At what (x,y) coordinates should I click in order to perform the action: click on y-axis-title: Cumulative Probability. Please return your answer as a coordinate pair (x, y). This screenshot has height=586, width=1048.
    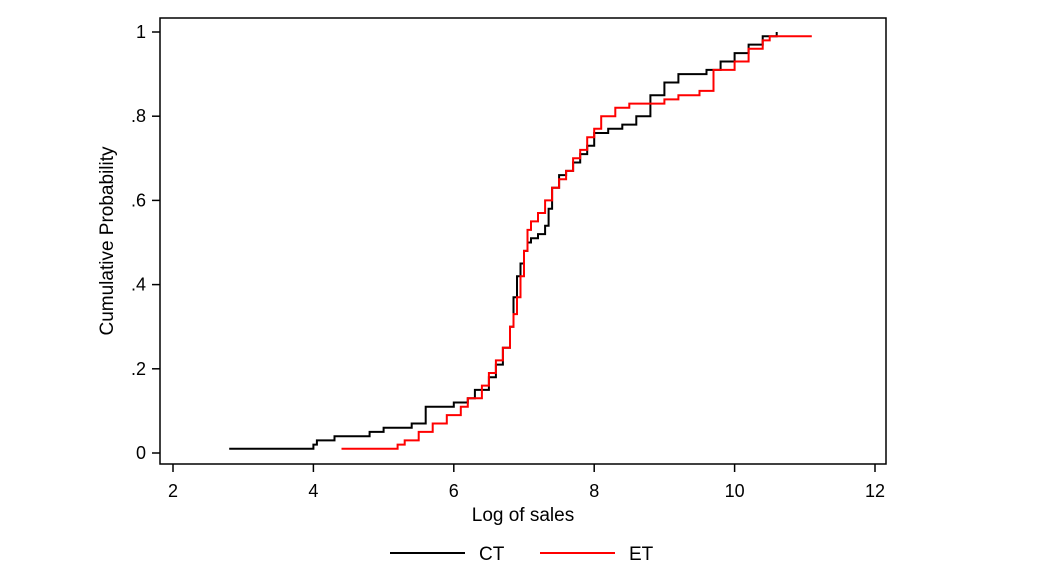
    Looking at the image, I should click on (107, 241).